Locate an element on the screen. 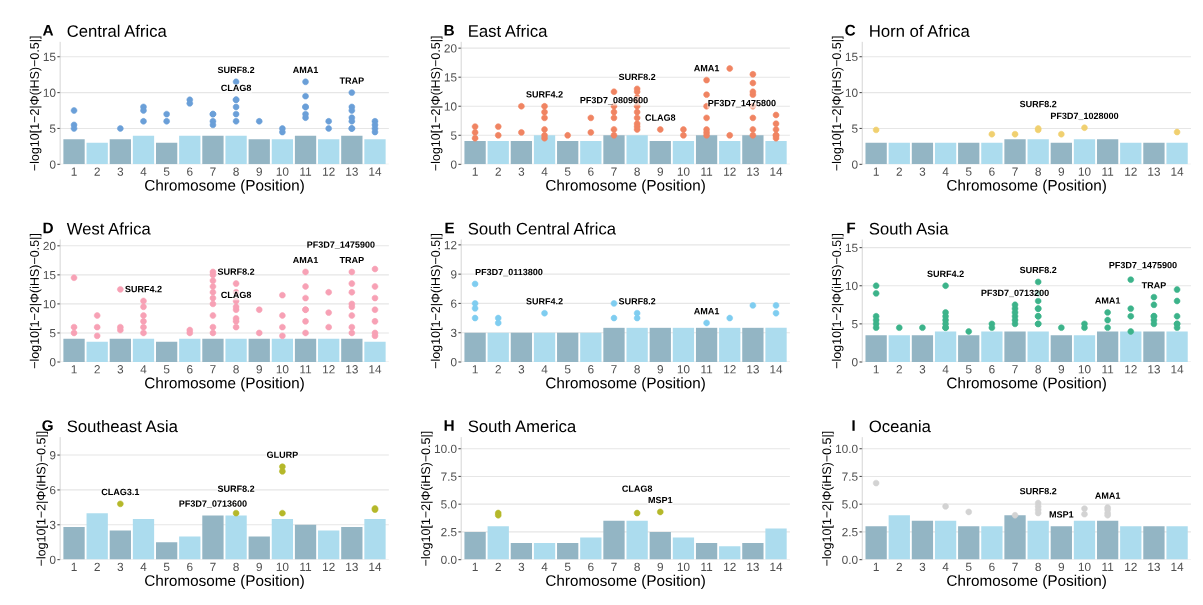  chart-title: East Africa is located at coordinates (508, 30).